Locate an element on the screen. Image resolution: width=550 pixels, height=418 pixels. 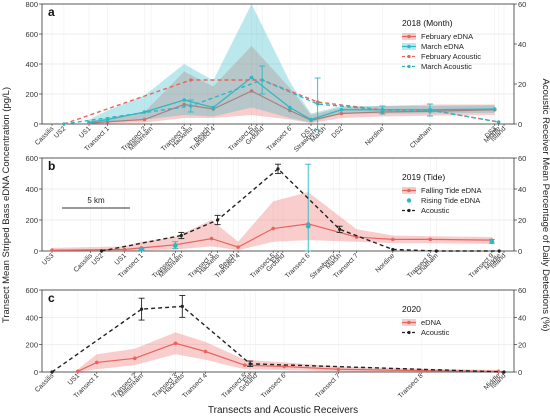
legend-label: eDNA is located at coordinates (431, 322).